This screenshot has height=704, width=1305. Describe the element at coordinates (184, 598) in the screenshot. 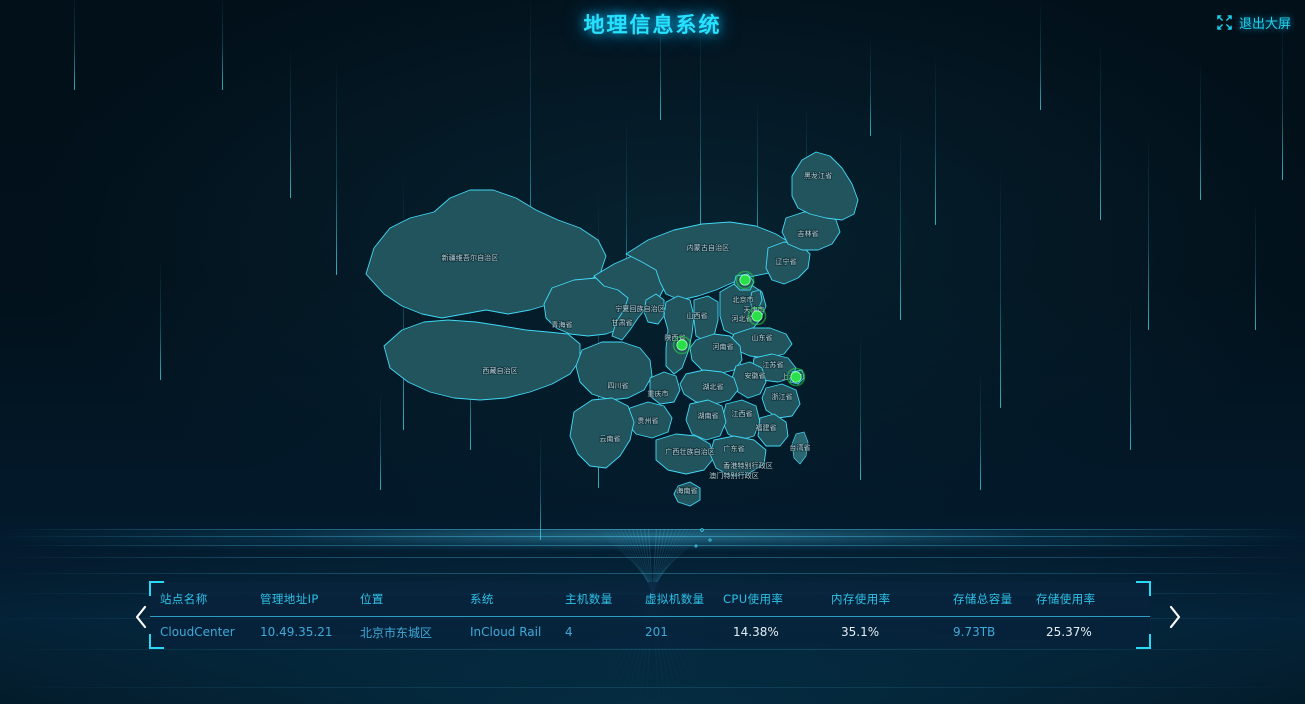

I see `column-header: 站点名称` at that location.